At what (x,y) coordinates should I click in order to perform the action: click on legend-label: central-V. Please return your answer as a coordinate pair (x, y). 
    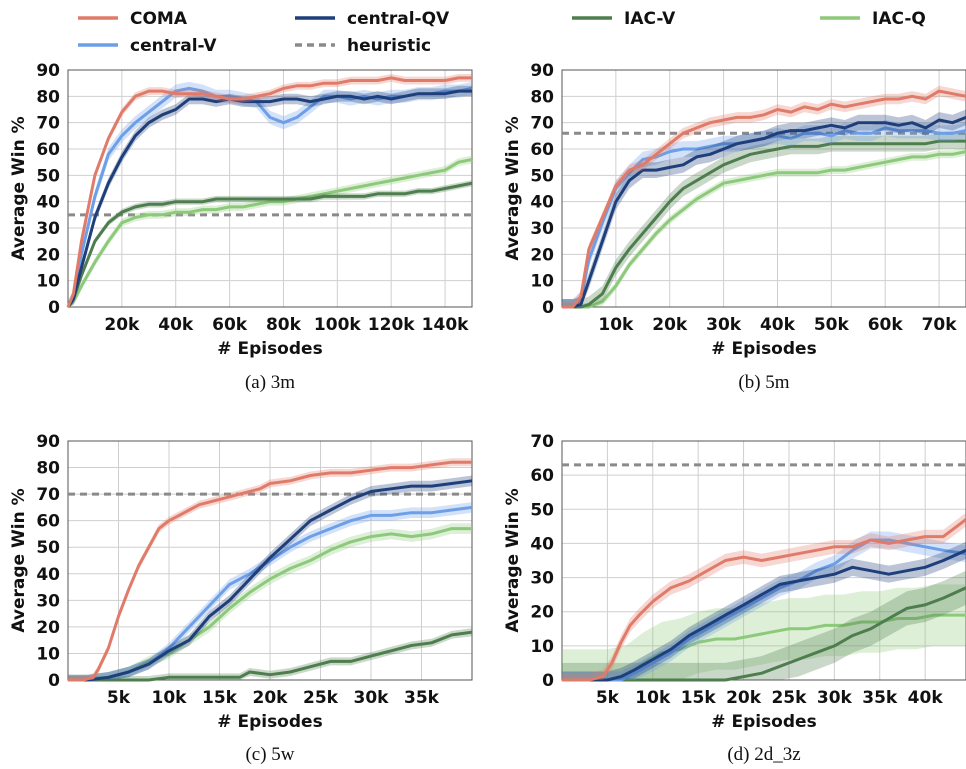
    Looking at the image, I should click on (173, 46).